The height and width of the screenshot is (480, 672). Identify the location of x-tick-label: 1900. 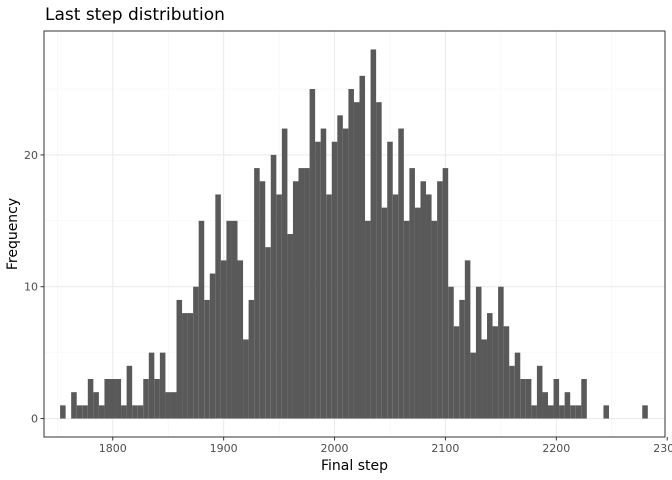
(224, 448).